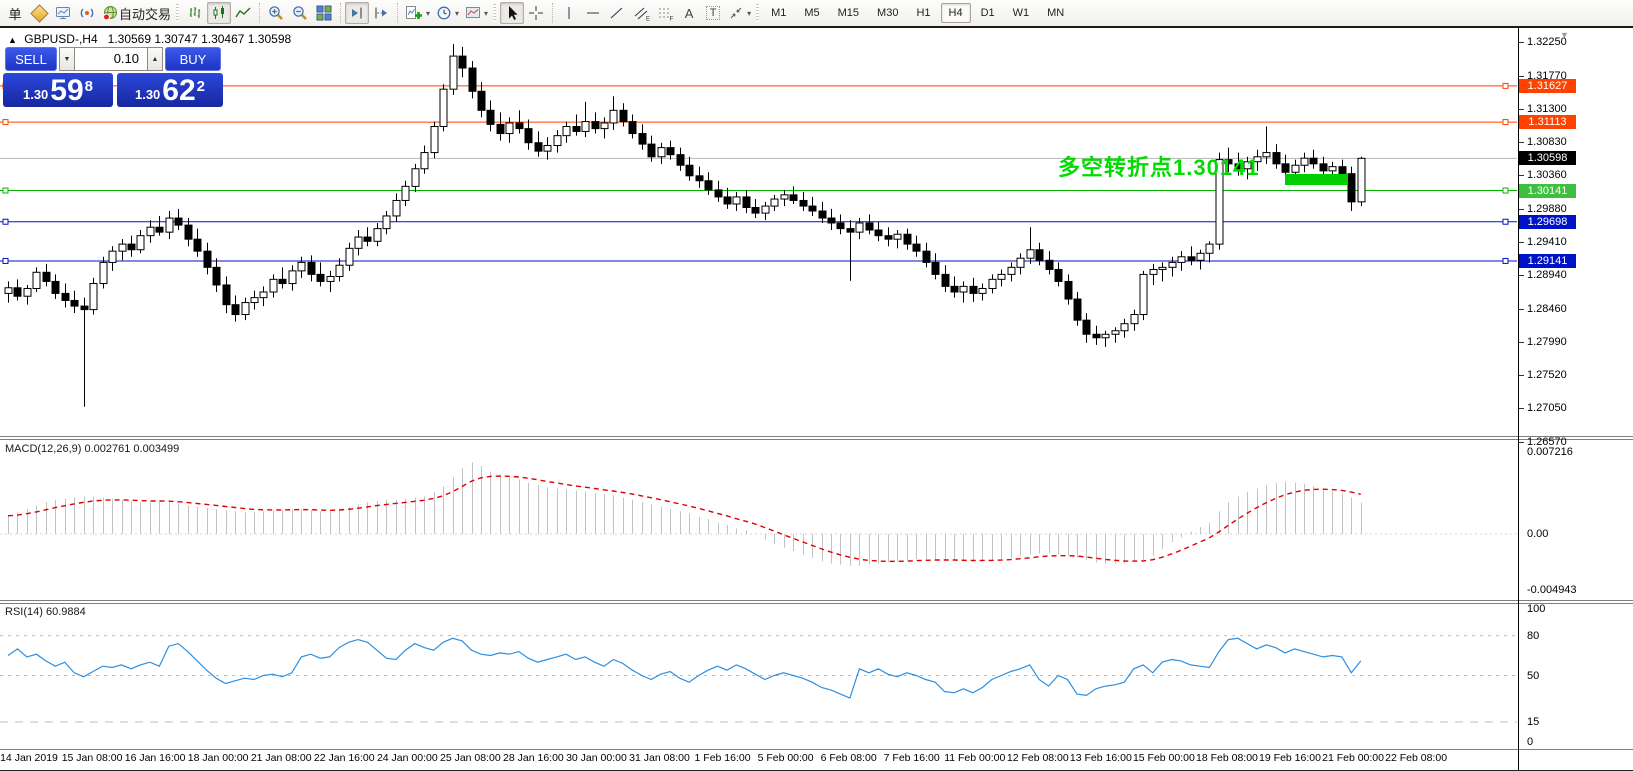 The image size is (1633, 771). What do you see at coordinates (219, 13) in the screenshot?
I see `chart-candles-button` at bounding box center [219, 13].